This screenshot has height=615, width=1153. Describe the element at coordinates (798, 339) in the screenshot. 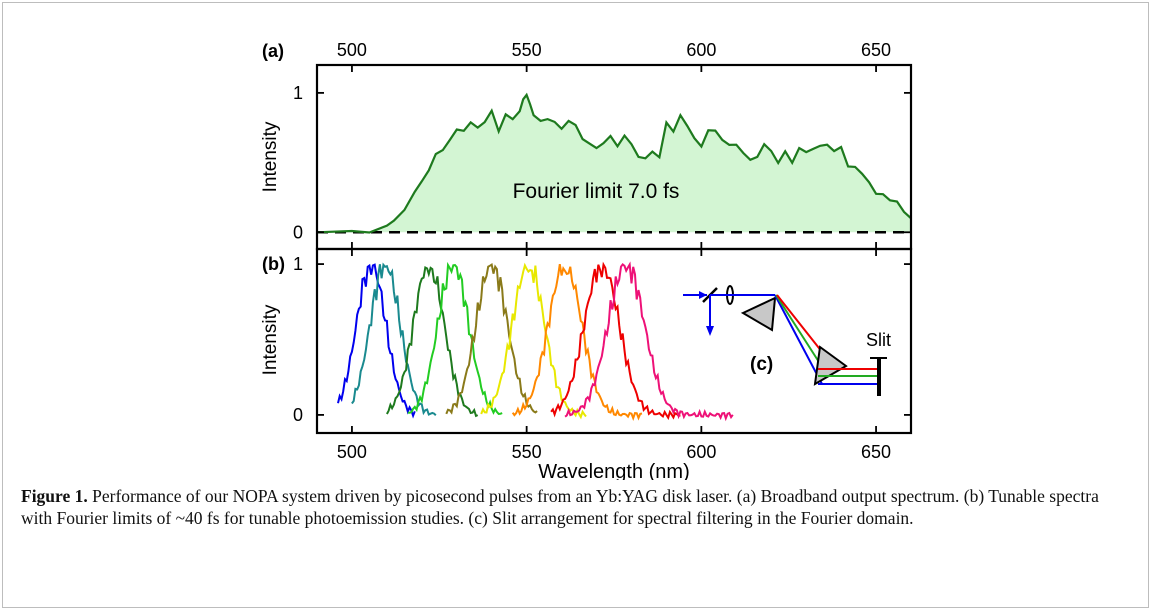

I see `dispersed-beam-blue` at that location.